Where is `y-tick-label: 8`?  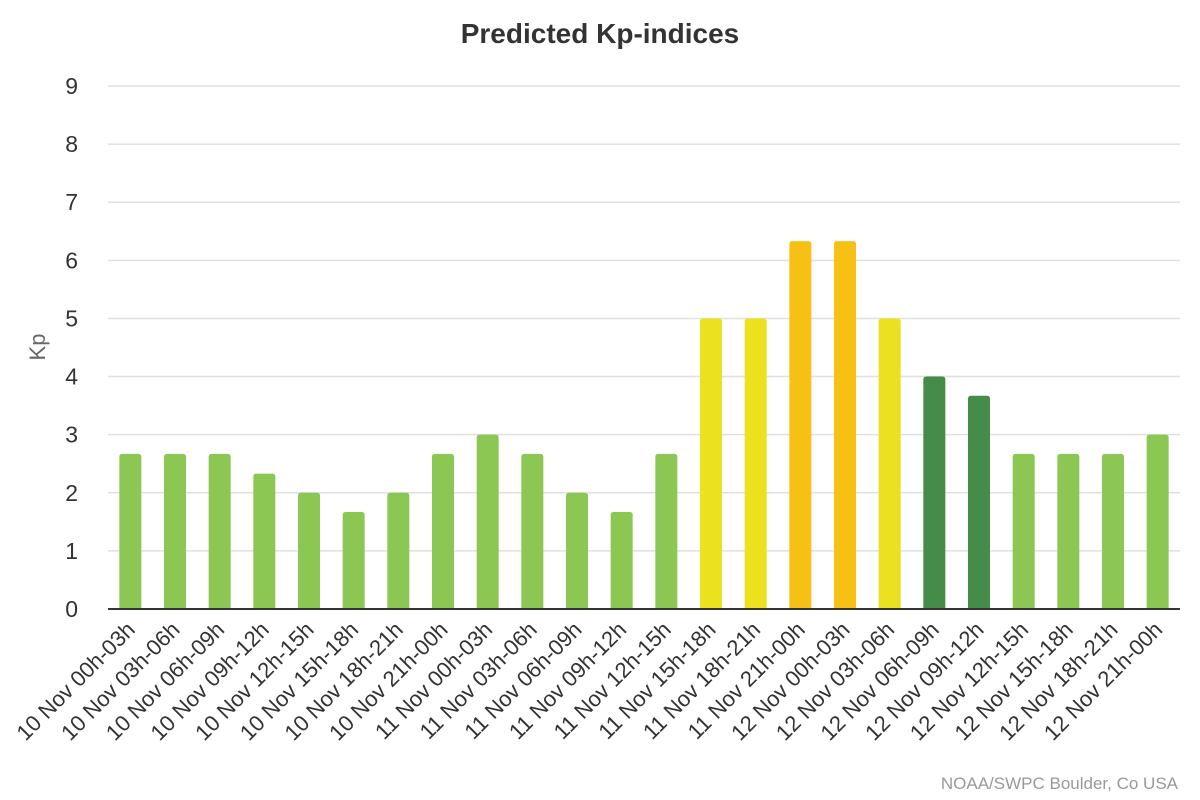
y-tick-label: 8 is located at coordinates (71, 144).